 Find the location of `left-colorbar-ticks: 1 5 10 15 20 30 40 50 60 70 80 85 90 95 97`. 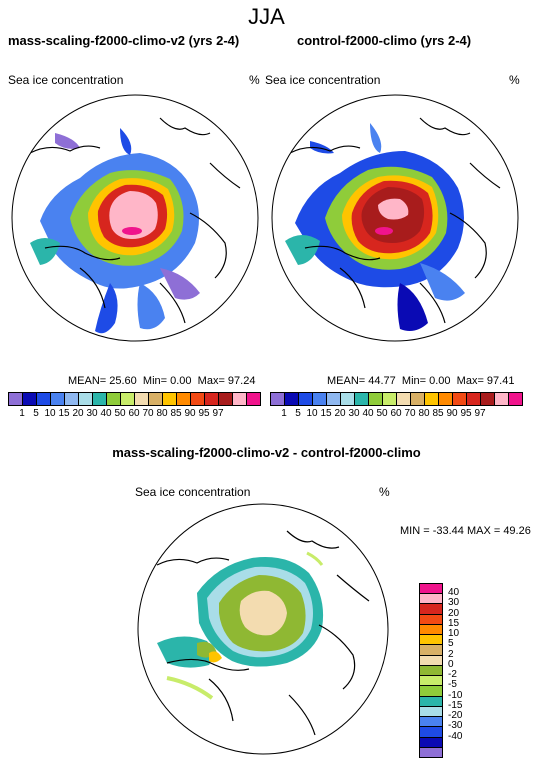

left-colorbar-ticks: 1 5 10 15 20 30 40 50 60 70 80 85 90 95 97 is located at coordinates (134, 415).